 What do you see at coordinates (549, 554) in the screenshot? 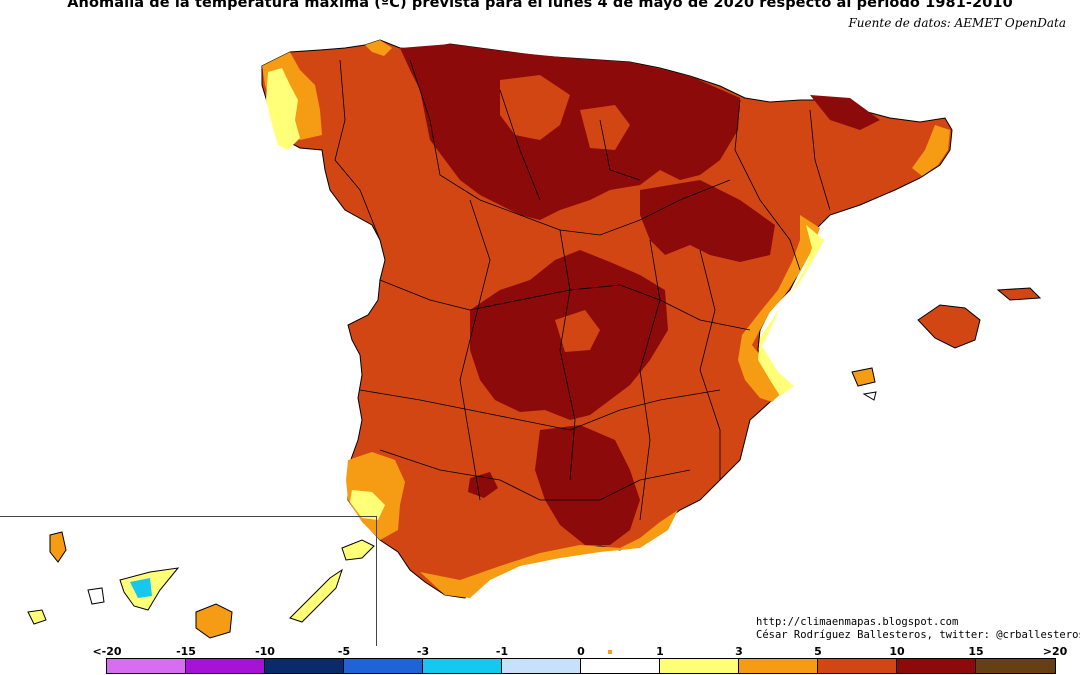
I see `south-coast-orange` at bounding box center [549, 554].